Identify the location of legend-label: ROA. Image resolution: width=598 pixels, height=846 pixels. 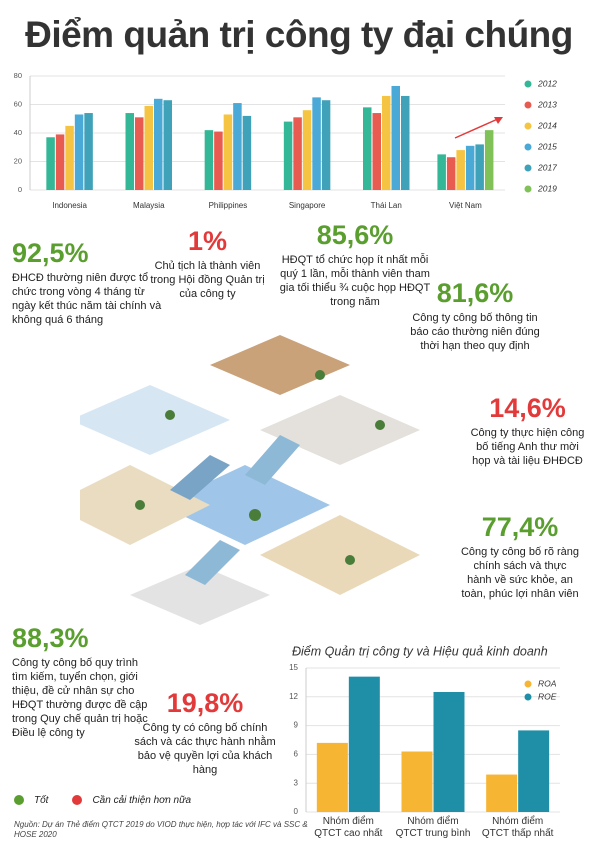
(547, 683).